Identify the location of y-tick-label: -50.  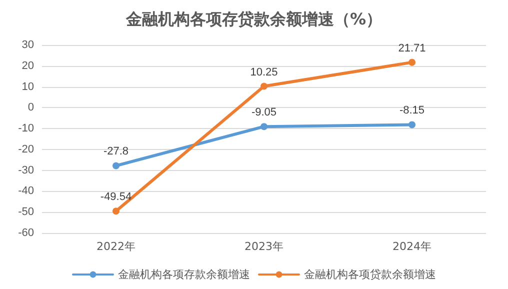
(26, 212).